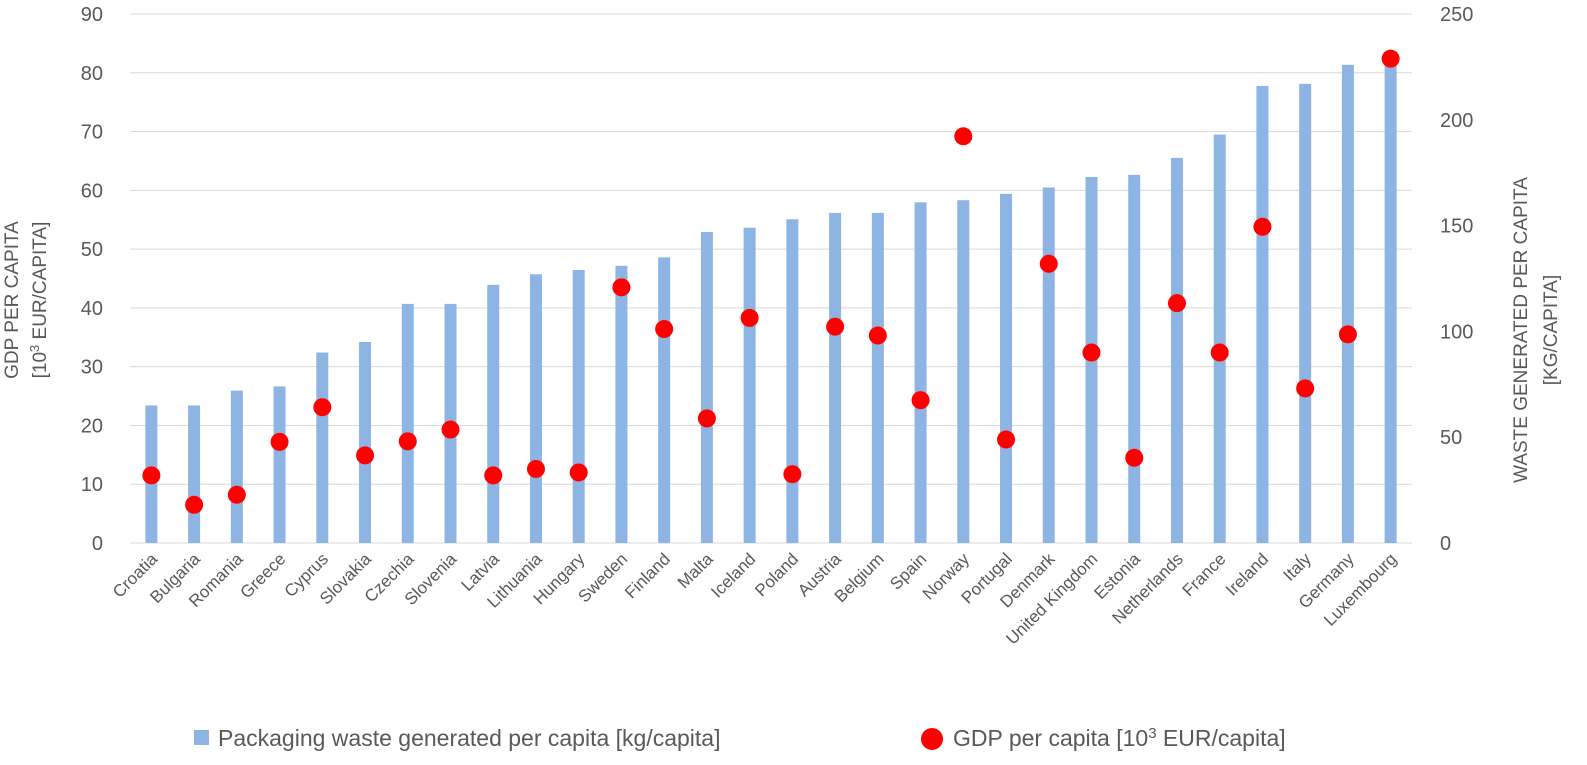 The image size is (1587, 765). I want to click on right-axis-title: WASTE GENERATED PER CAPITA [KG/CAPITA], so click(1536, 330).